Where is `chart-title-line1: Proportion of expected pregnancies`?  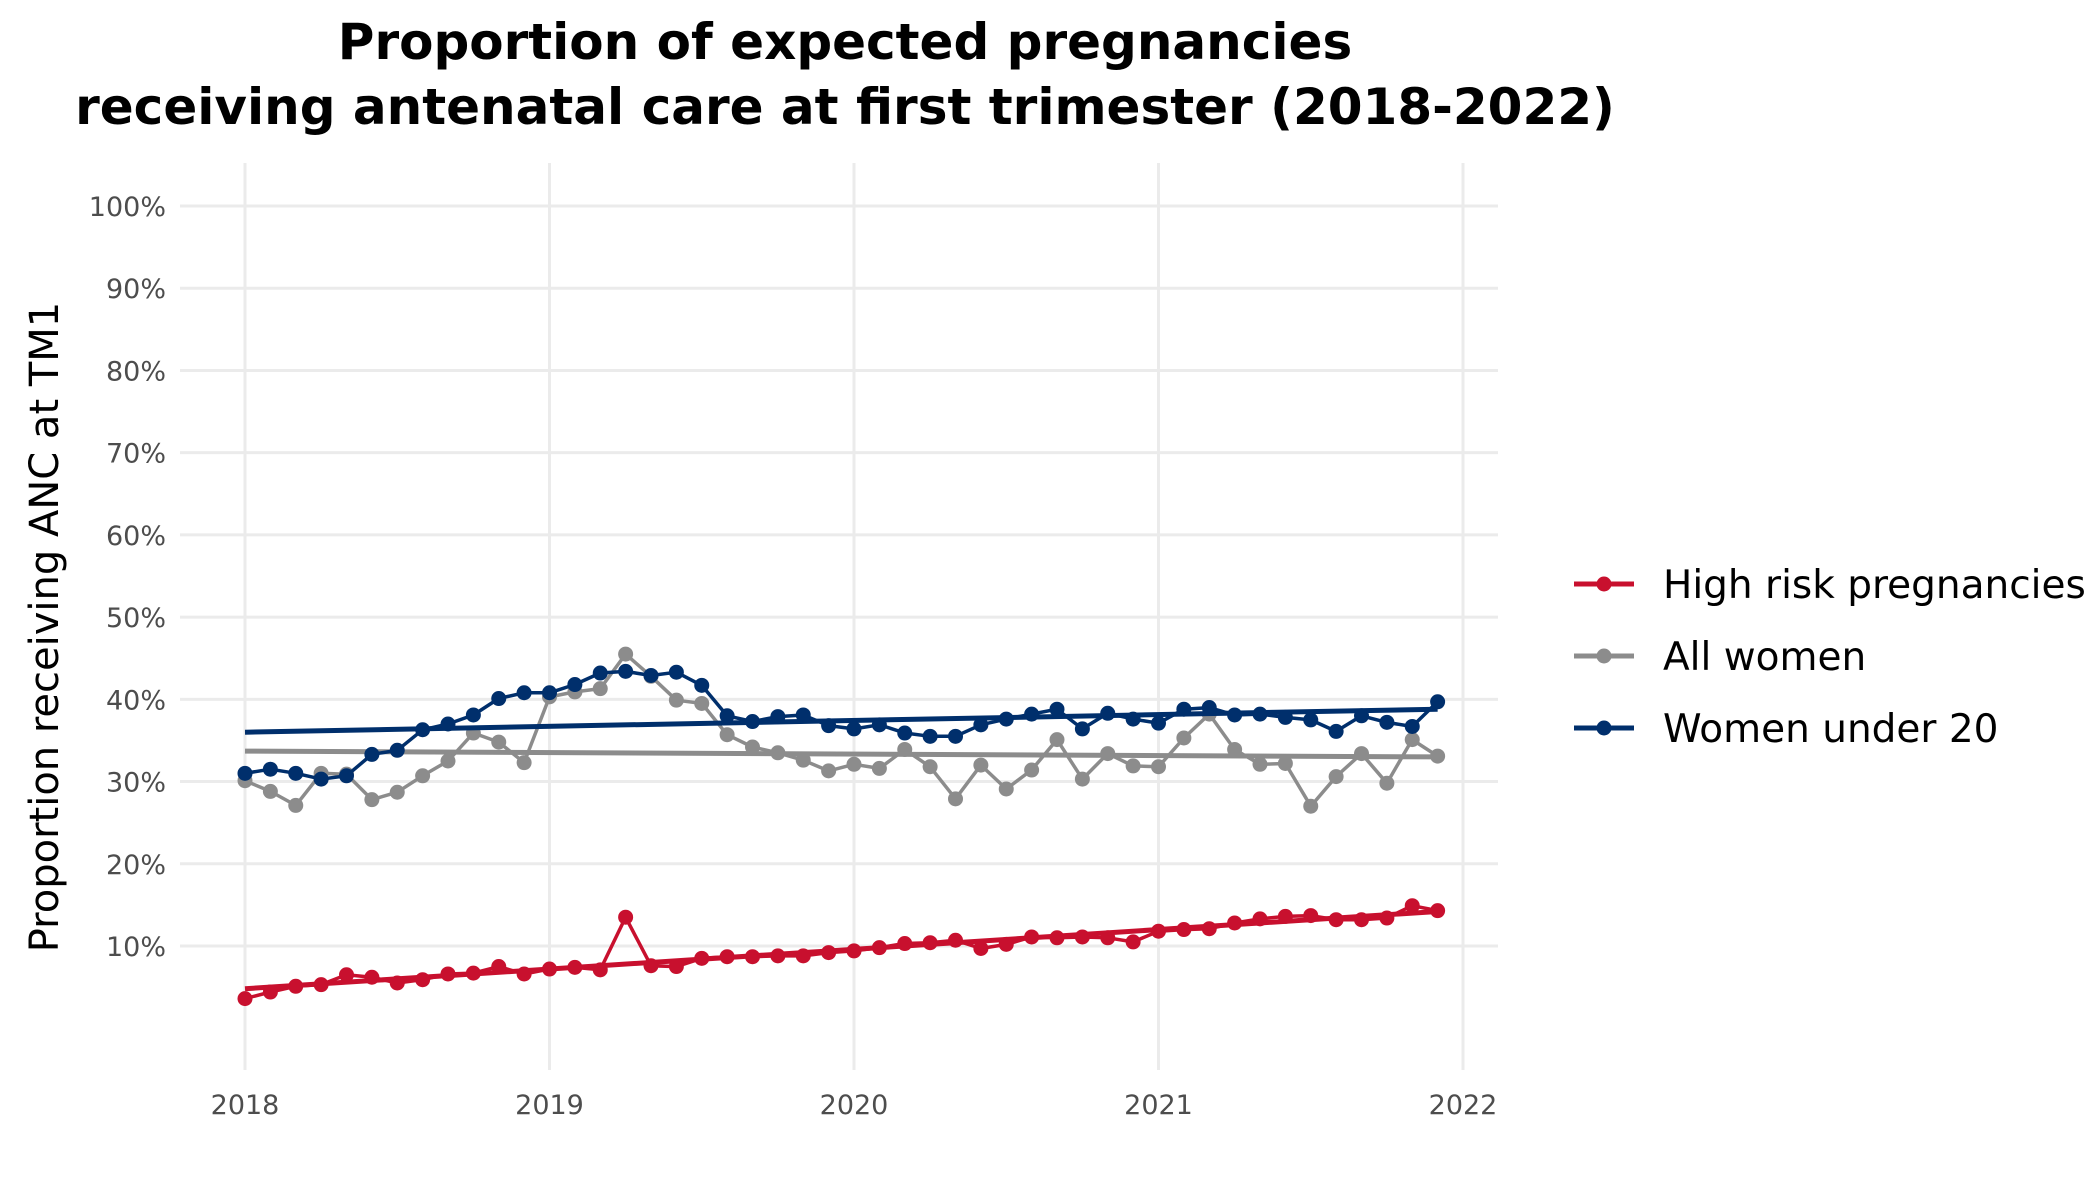
chart-title-line1: Proportion of expected pregnancies is located at coordinates (845, 42).